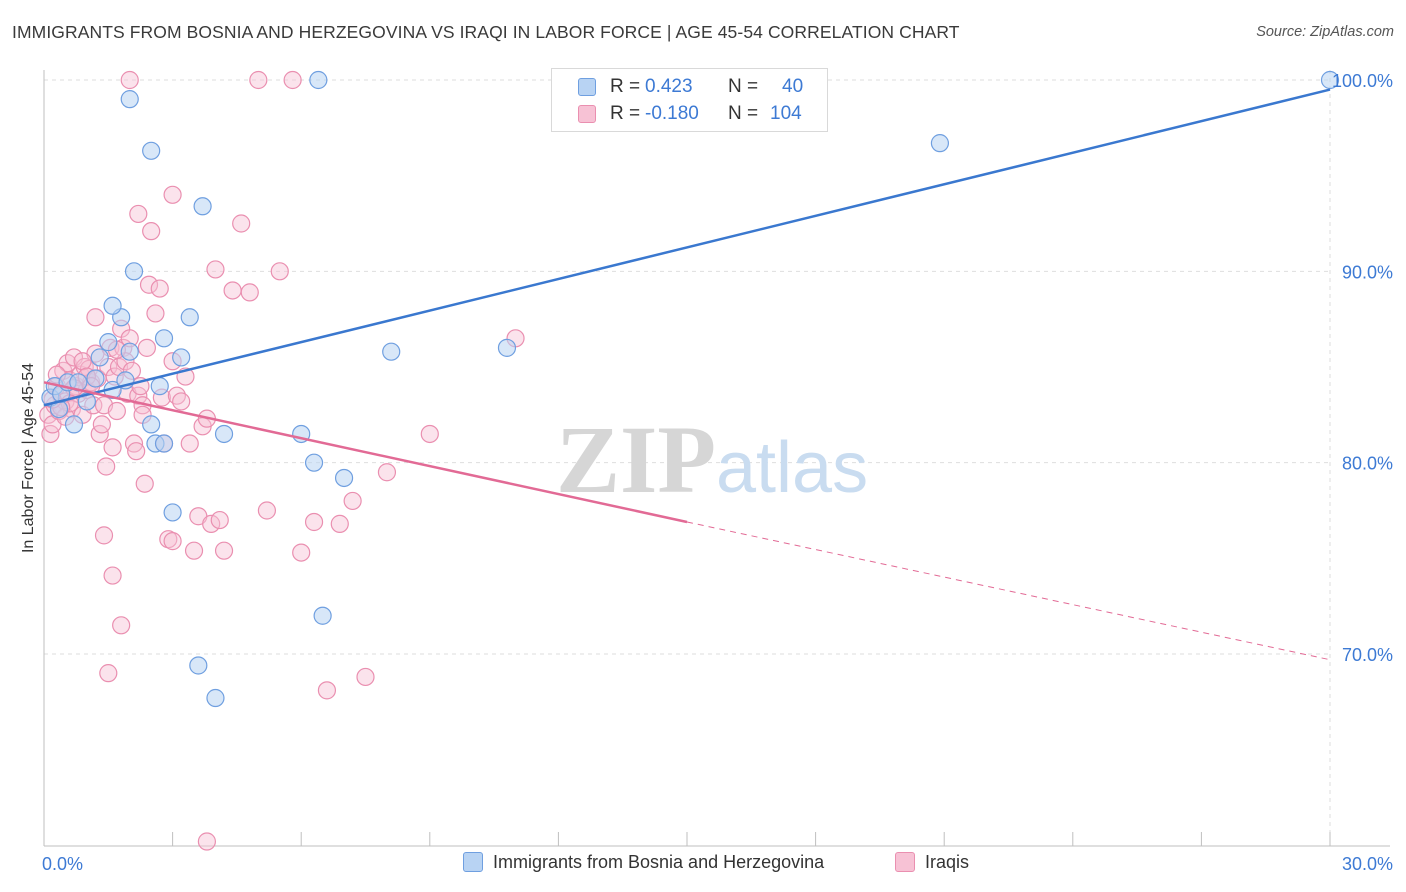 The image size is (1406, 892). What do you see at coordinates (1367, 655) in the screenshot?
I see `y-tick-label: 70.0%` at bounding box center [1367, 655].